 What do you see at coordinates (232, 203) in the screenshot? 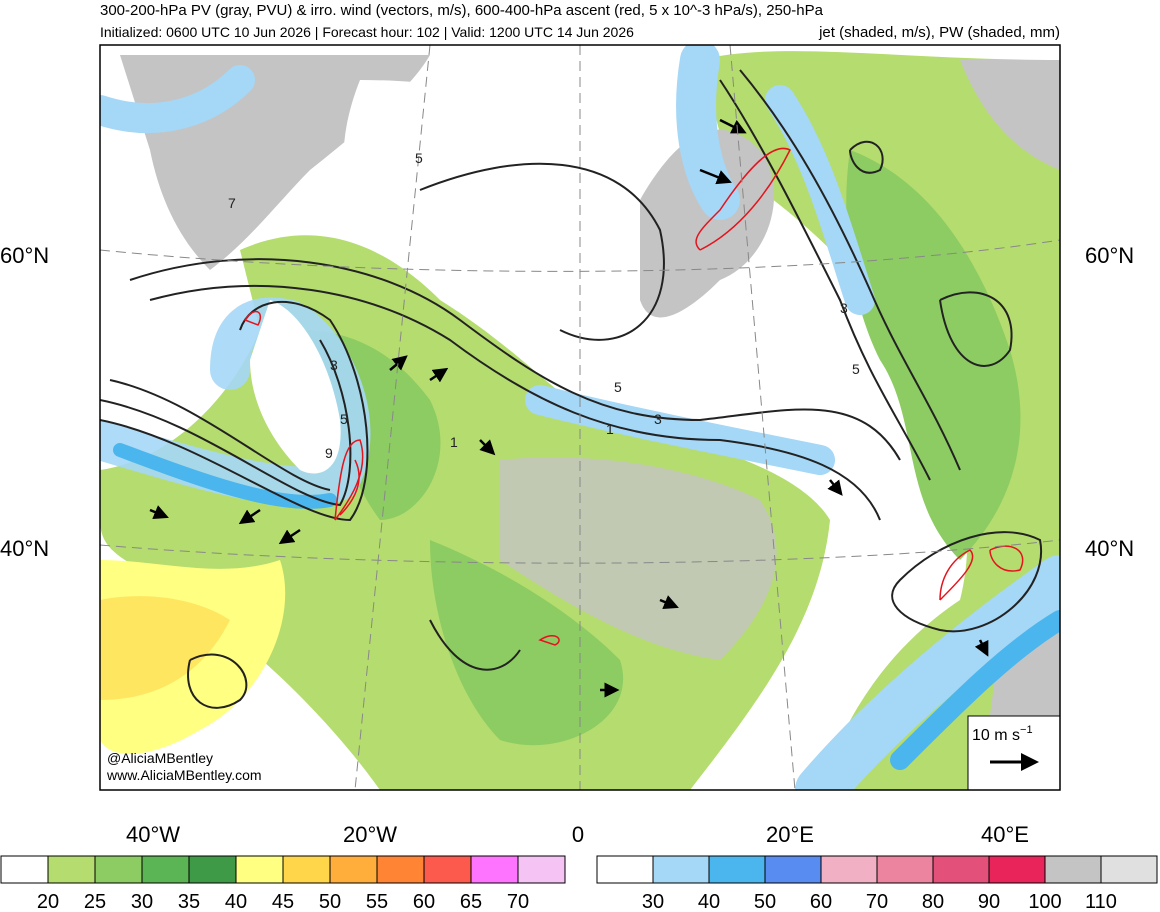
I see `contour-label: 7` at bounding box center [232, 203].